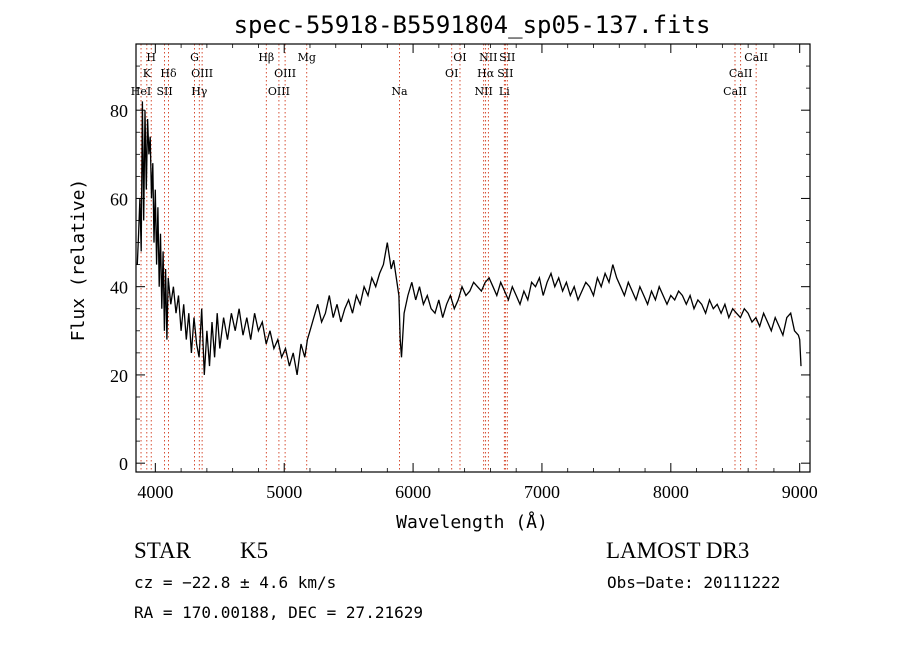 The image size is (900, 649). I want to click on x-tick-label: 4000, so click(155, 492).